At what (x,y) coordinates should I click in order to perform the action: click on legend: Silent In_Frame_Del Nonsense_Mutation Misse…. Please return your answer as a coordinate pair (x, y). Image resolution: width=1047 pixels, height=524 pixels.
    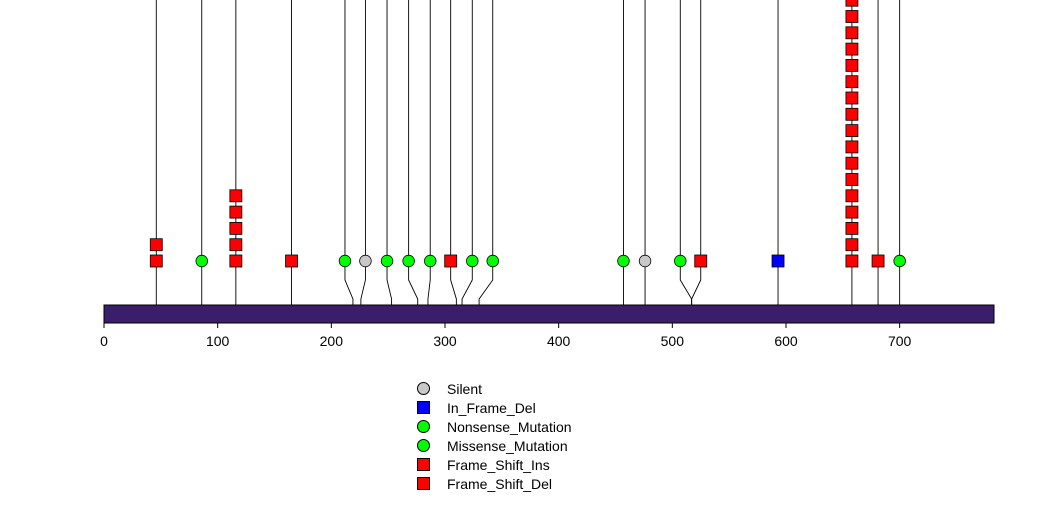
    Looking at the image, I should click on (494, 436).